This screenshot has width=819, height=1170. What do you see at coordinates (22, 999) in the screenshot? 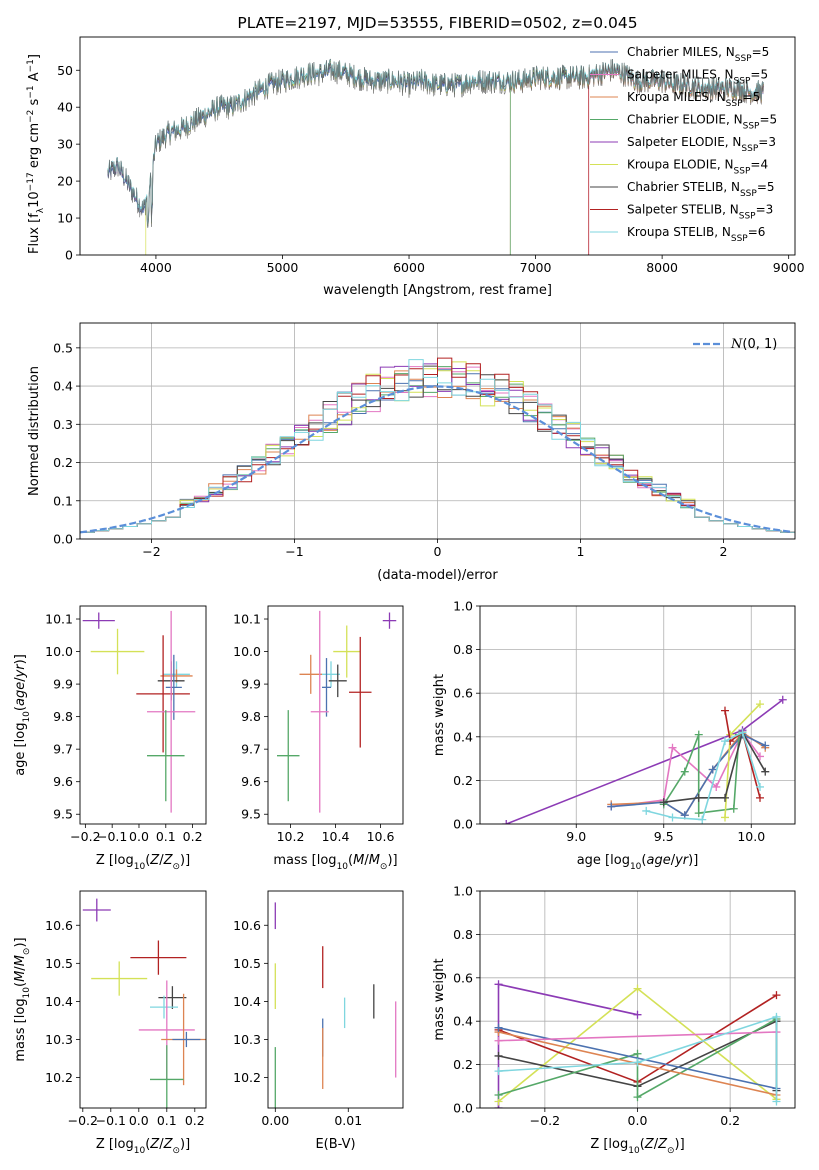
I see `y-axis-label: mass [log10(M/M⊙)]` at bounding box center [22, 999].